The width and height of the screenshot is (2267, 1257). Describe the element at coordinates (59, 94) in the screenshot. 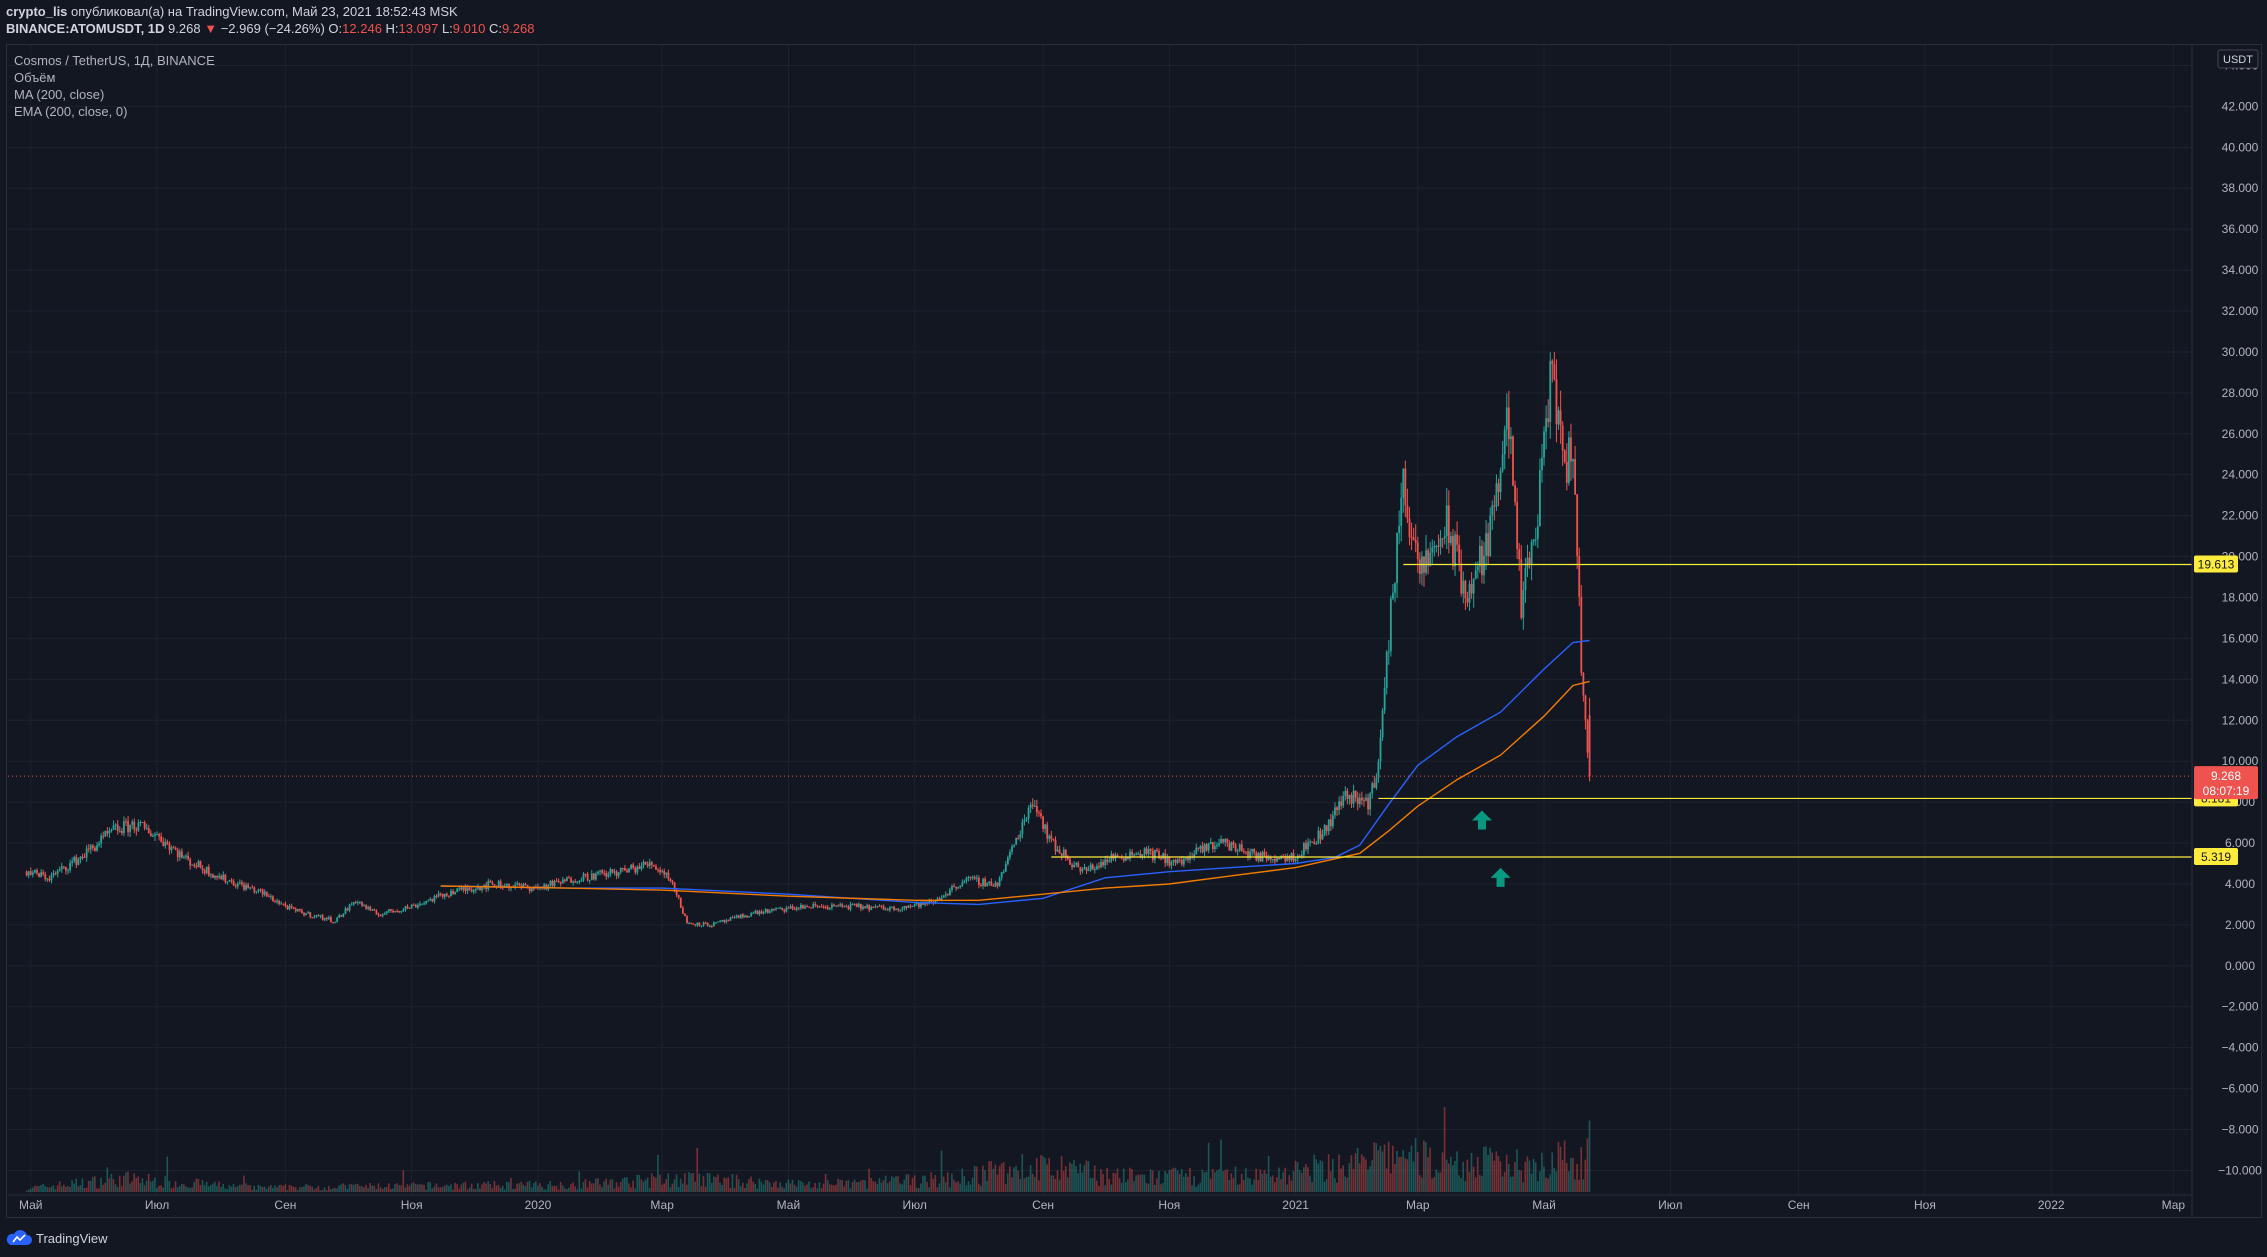

I see `legend-ma: MA (200, close)` at that location.